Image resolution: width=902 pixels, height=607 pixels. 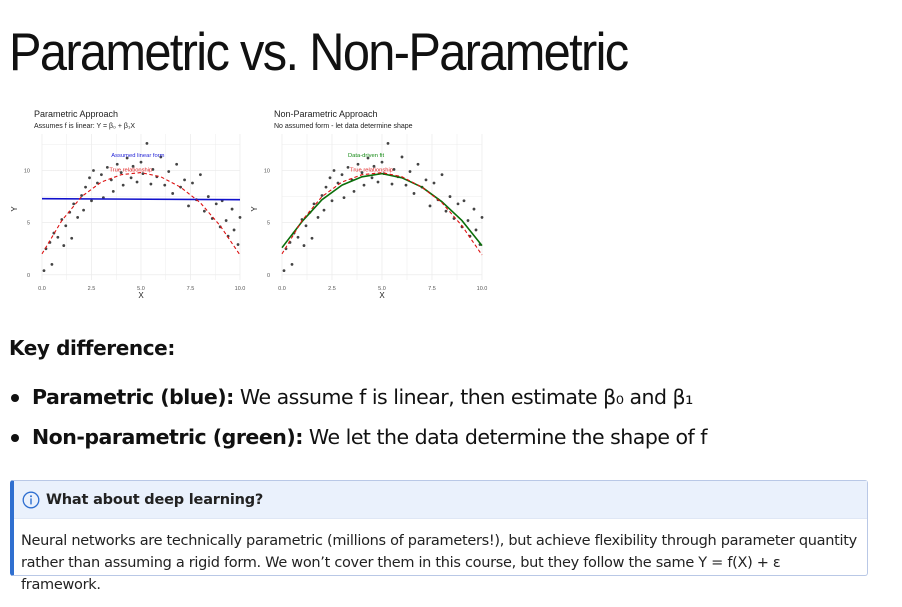 What do you see at coordinates (42, 289) in the screenshot?
I see `x-tick-label: 0.0` at bounding box center [42, 289].